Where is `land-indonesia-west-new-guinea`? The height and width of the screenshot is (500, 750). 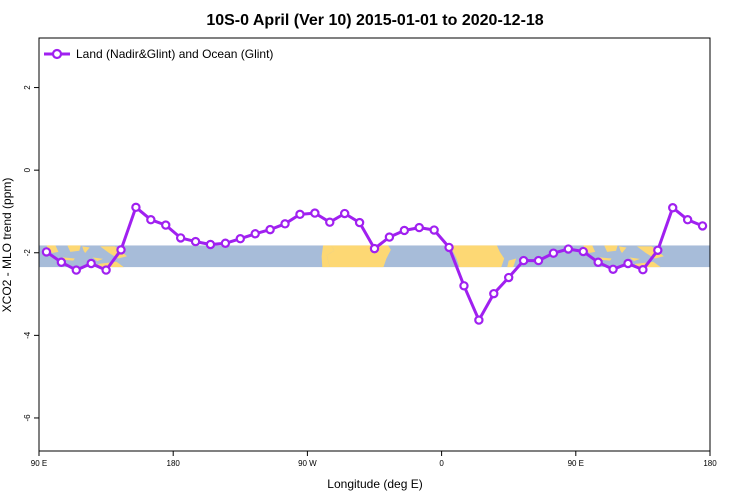
land-indonesia-west-new-guinea is located at coordinates (113, 252).